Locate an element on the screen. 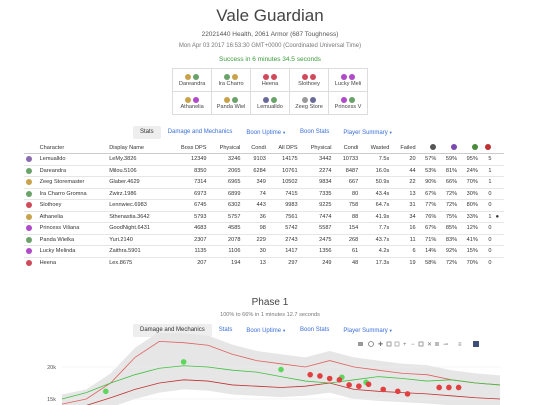 Image resolution: width=540 pixels, height=405 pixels. cell-character: Lucky Melinda is located at coordinates (72, 251).